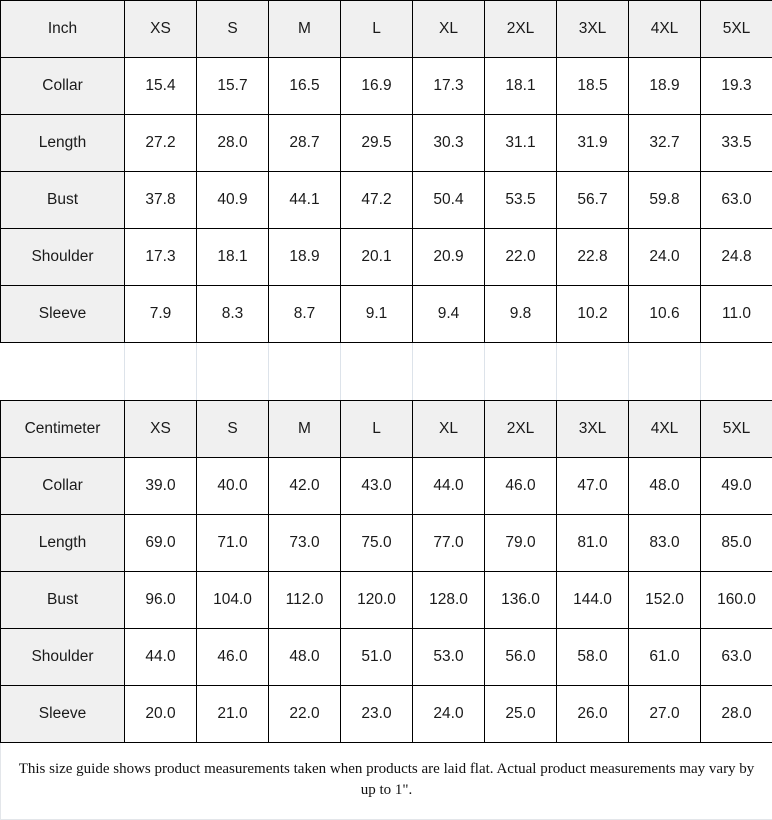 This screenshot has height=820, width=772. I want to click on measurement-value: 27.0, so click(665, 714).